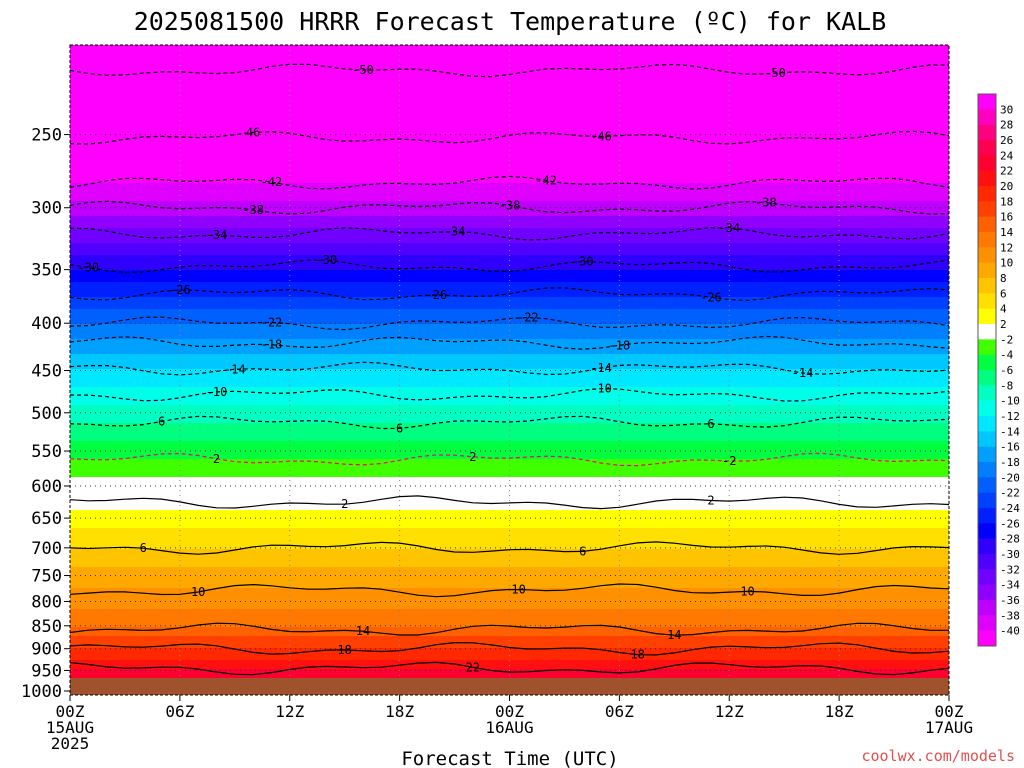 The height and width of the screenshot is (768, 1024). I want to click on y-tick-label: 500, so click(46, 414).